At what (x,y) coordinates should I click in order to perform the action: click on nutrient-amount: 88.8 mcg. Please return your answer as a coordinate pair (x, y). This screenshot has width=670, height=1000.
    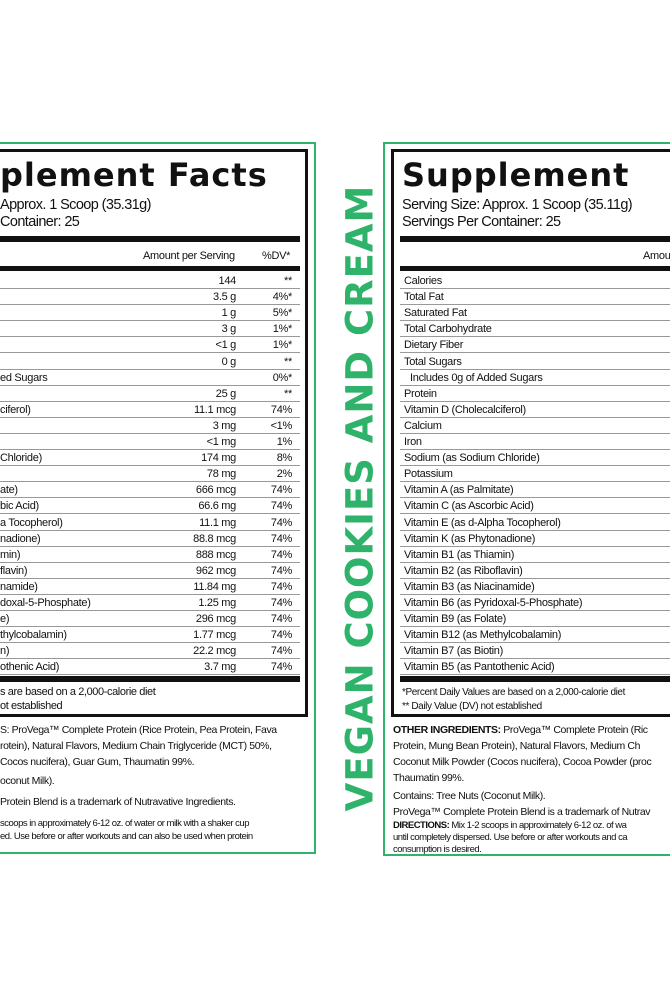
    Looking at the image, I should click on (214, 538).